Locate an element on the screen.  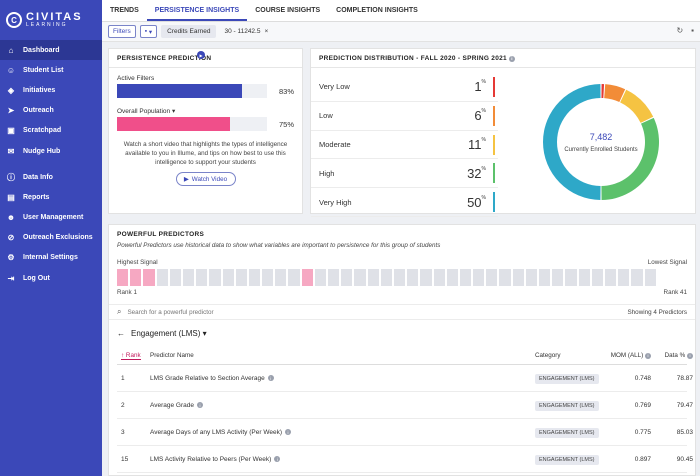
save-icon: ▪ is located at coordinates (692, 30).